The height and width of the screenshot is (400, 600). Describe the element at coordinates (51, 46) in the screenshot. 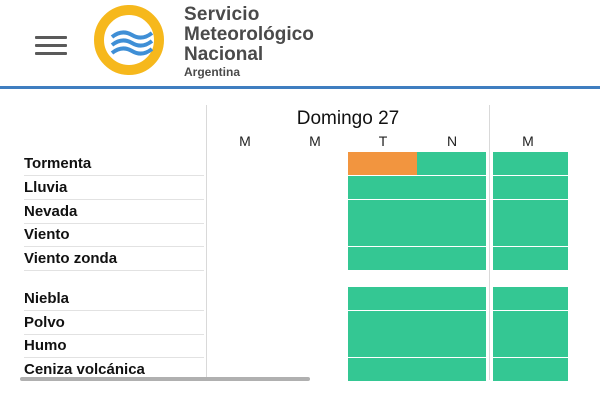

I see `hamburger-menu-icon` at that location.